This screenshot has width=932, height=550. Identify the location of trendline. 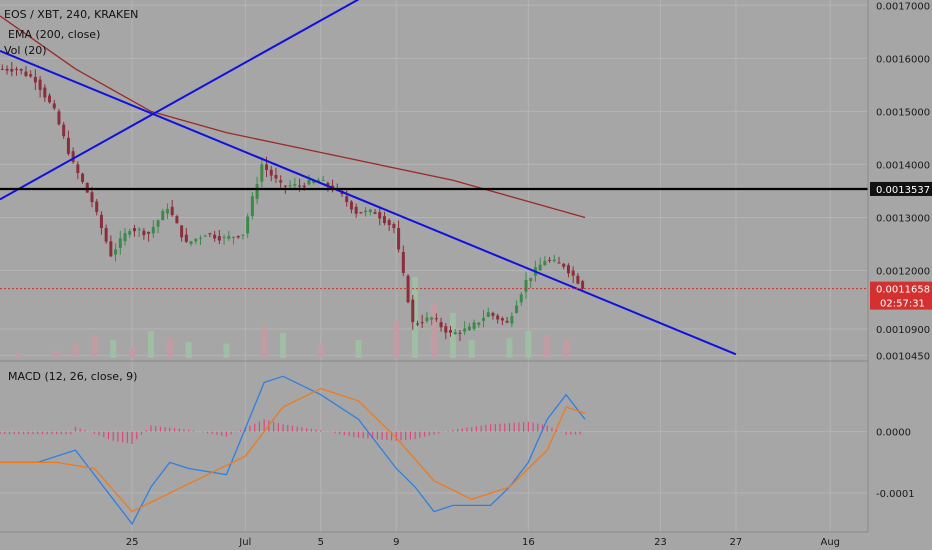
(180, 100).